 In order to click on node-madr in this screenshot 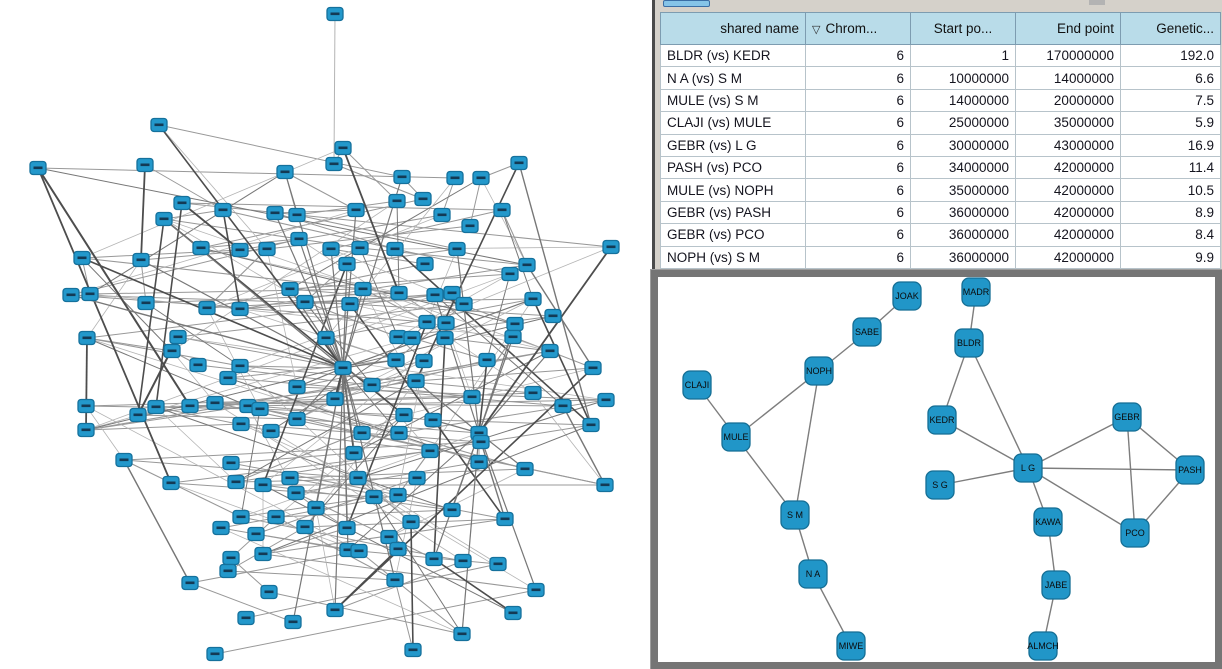, I will do `click(976, 292)`.